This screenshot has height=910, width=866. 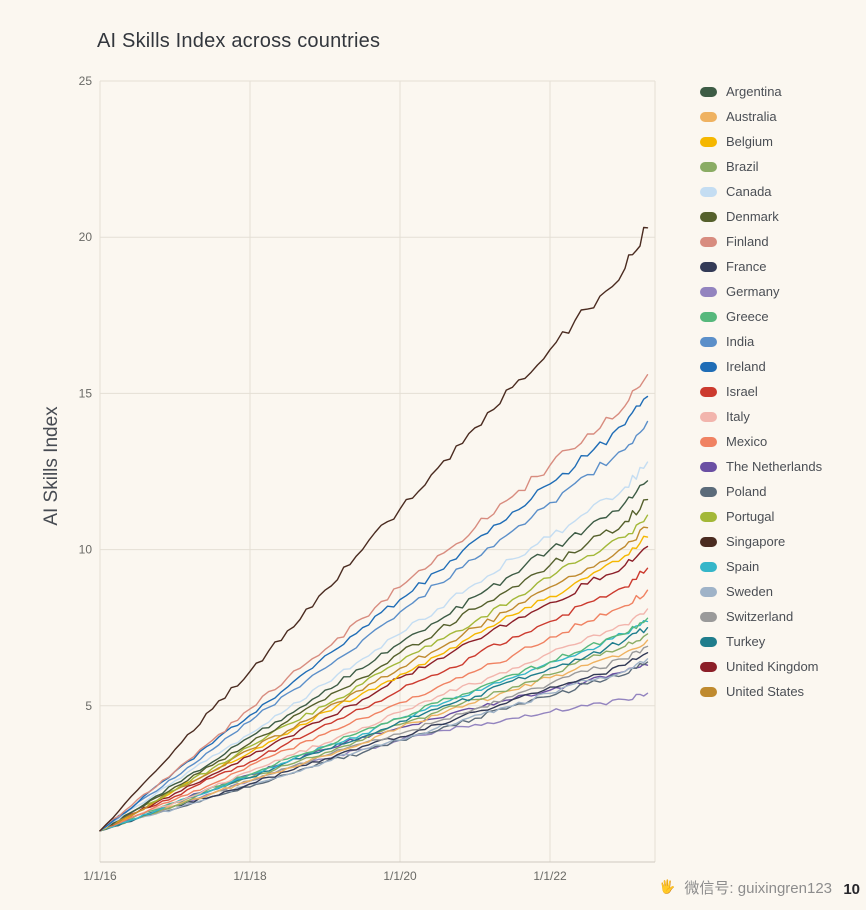 What do you see at coordinates (738, 416) in the screenshot?
I see `legend-label-italy: Italy` at bounding box center [738, 416].